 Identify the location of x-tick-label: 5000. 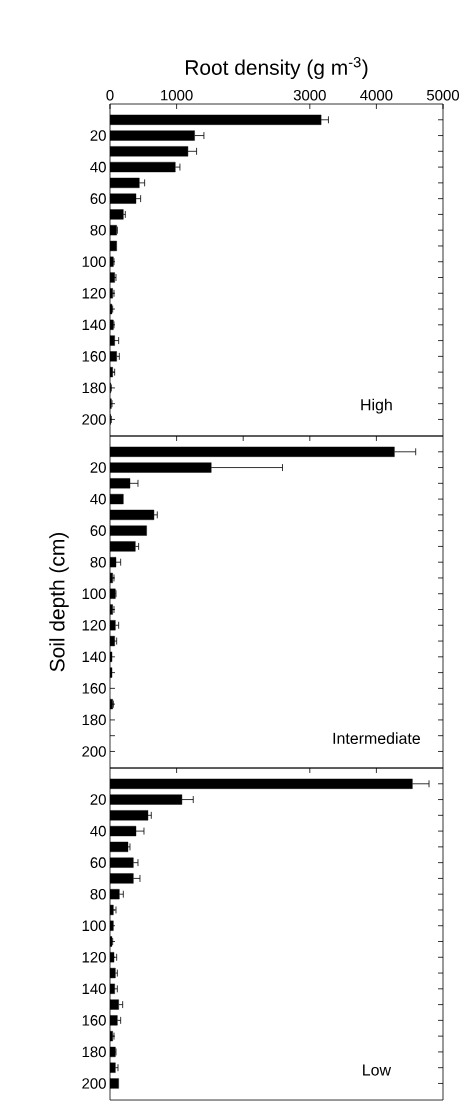
(443, 95).